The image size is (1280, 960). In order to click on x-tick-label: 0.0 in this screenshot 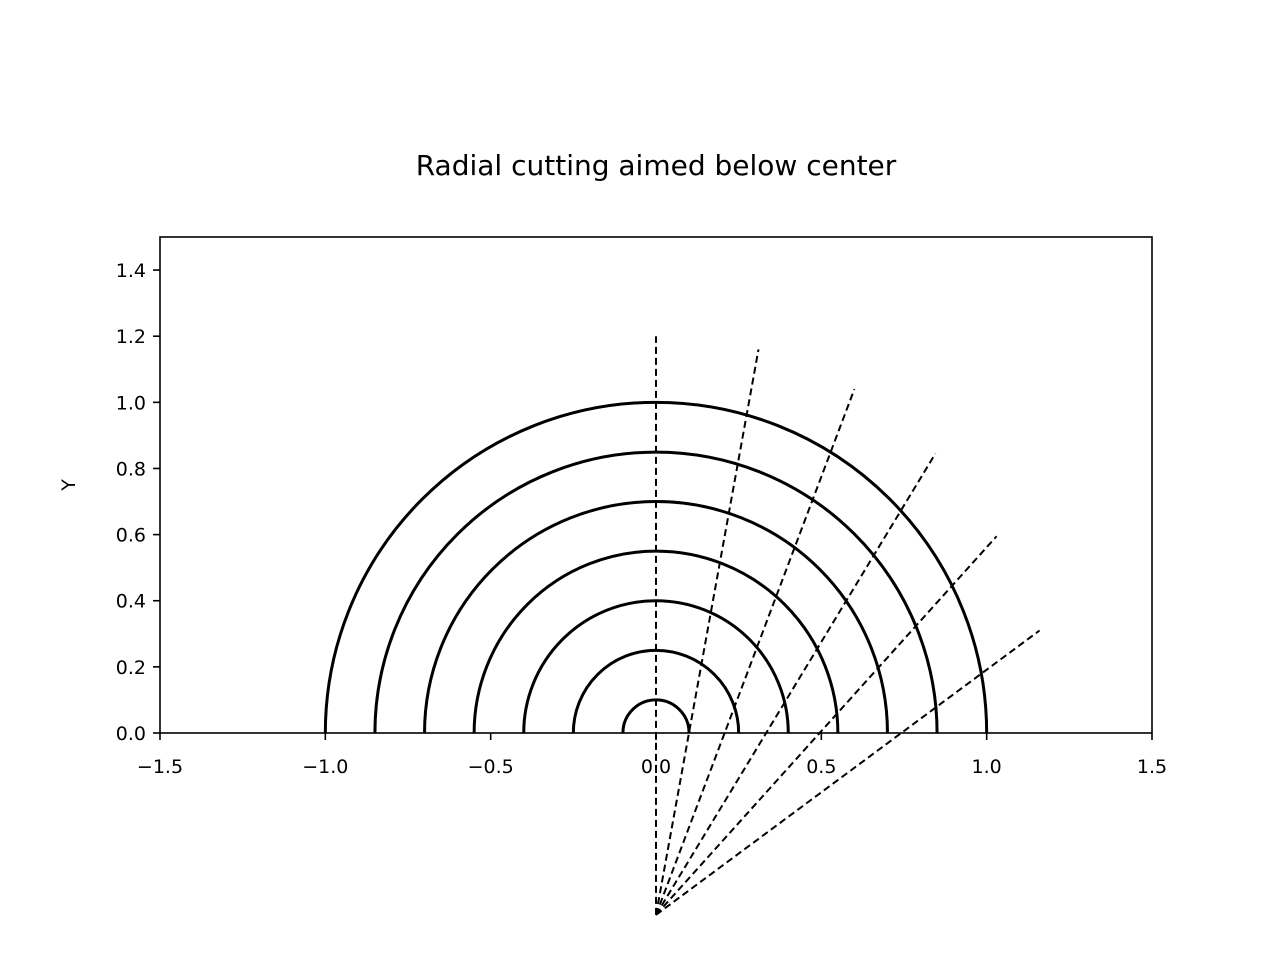, I will do `click(656, 767)`.